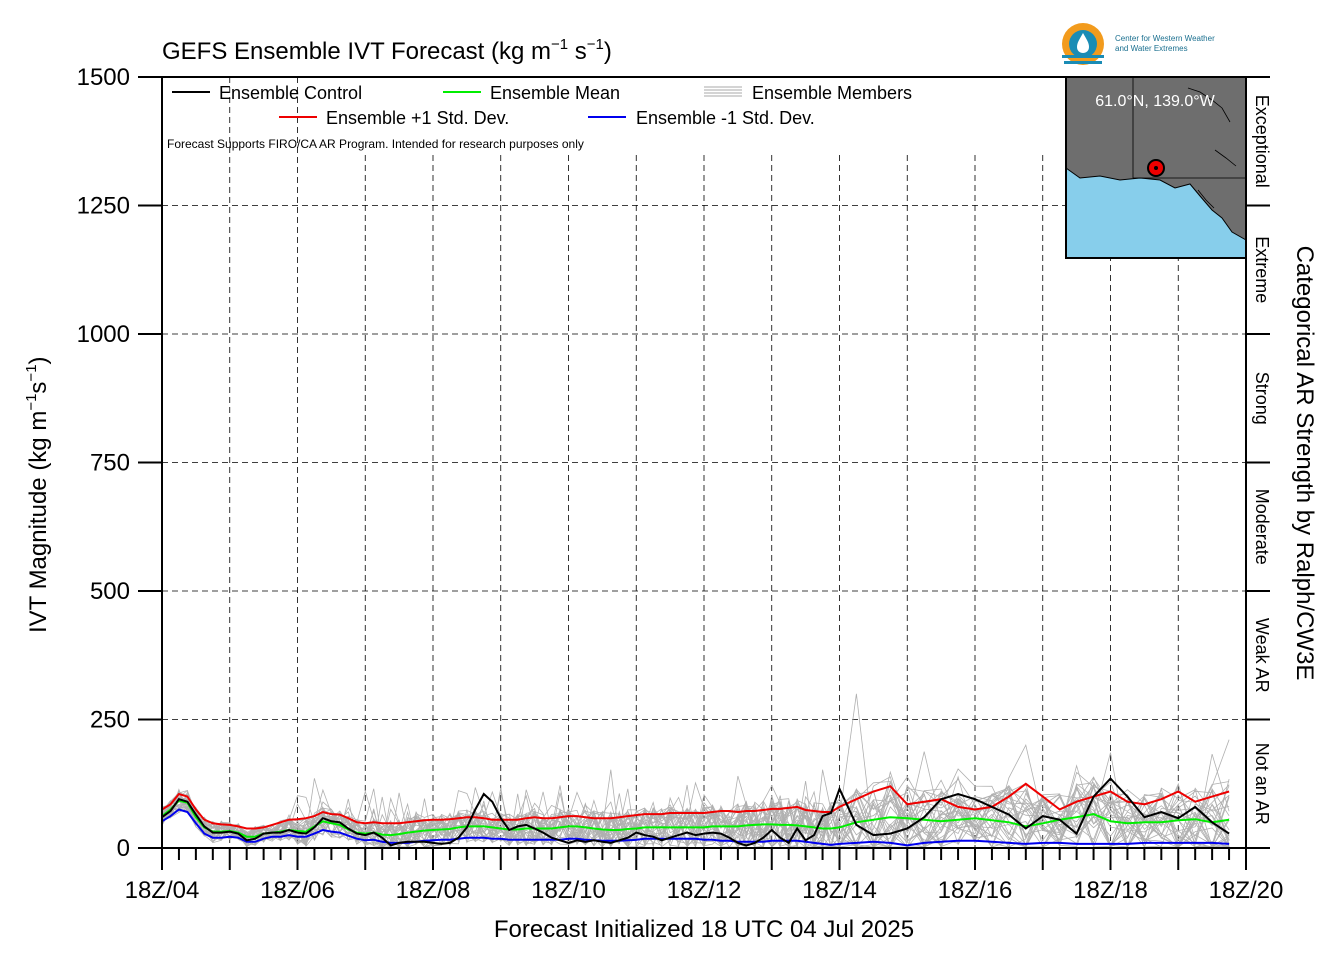  Describe the element at coordinates (1165, 38) in the screenshot. I see `logo-text-line1: Center for Western Weather` at that location.